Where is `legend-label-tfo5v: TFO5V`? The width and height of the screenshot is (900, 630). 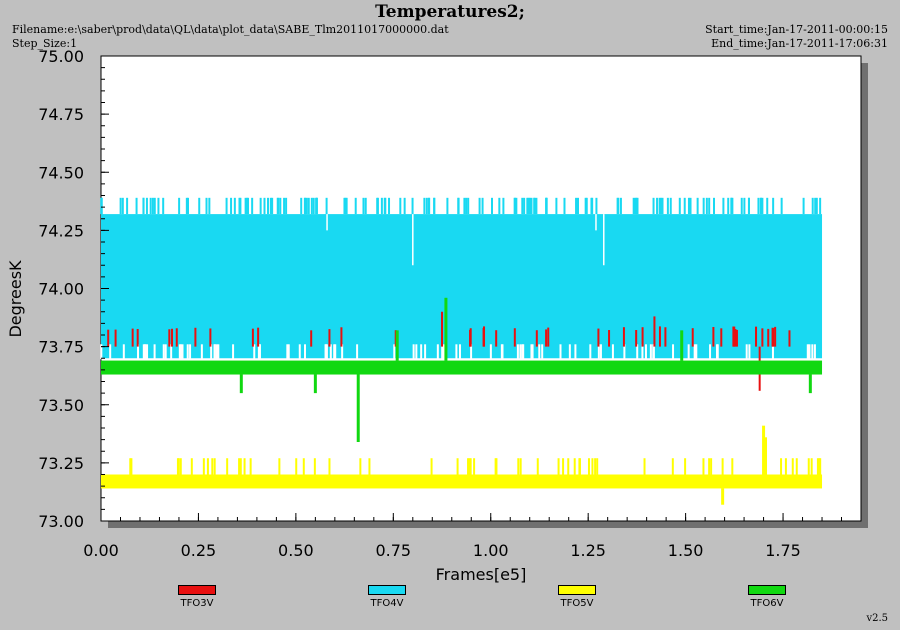
legend-label-tfo5v: TFO5V is located at coordinates (577, 603).